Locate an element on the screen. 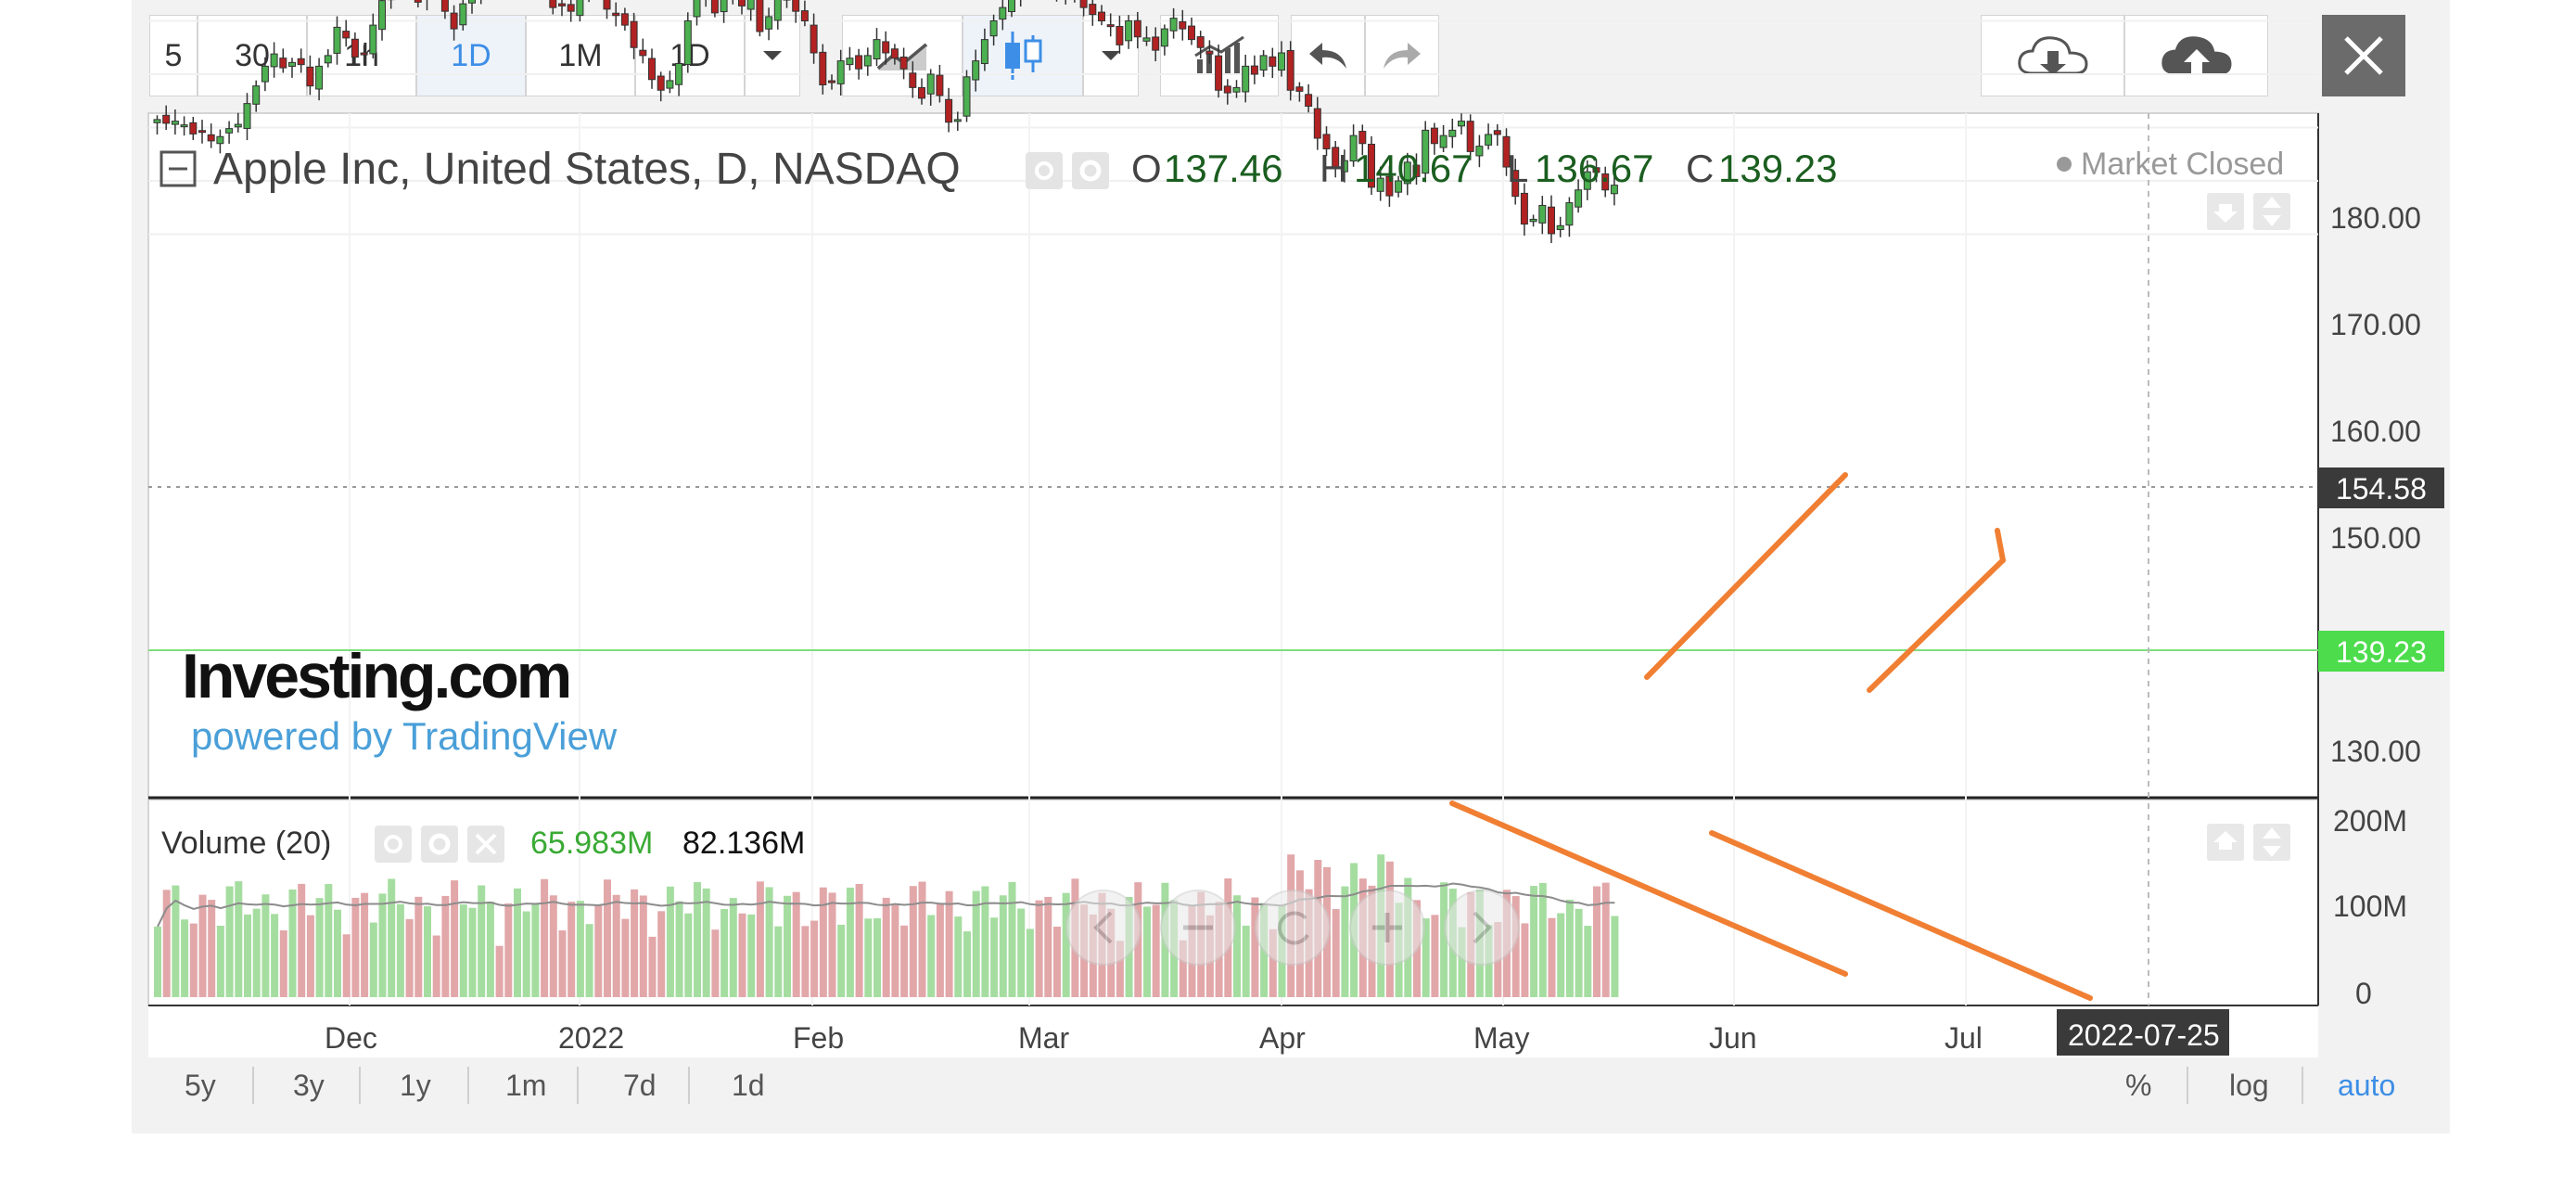  auto-scale-label: auto is located at coordinates (2367, 1085).